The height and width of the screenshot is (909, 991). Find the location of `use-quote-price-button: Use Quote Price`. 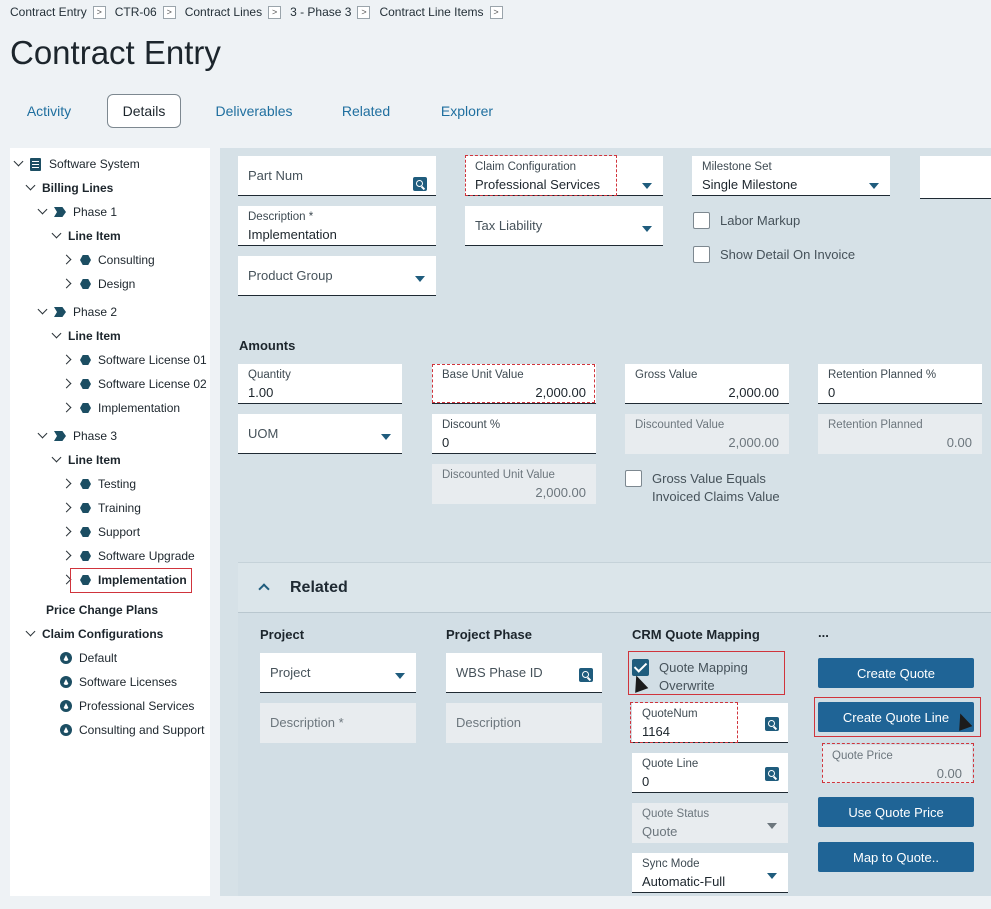

use-quote-price-button: Use Quote Price is located at coordinates (896, 812).